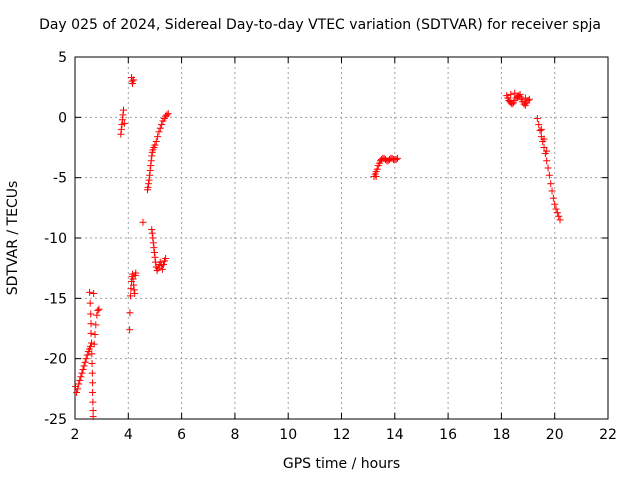 The width and height of the screenshot is (640, 480). Describe the element at coordinates (608, 435) in the screenshot. I see `x-tick-label: 22` at that location.